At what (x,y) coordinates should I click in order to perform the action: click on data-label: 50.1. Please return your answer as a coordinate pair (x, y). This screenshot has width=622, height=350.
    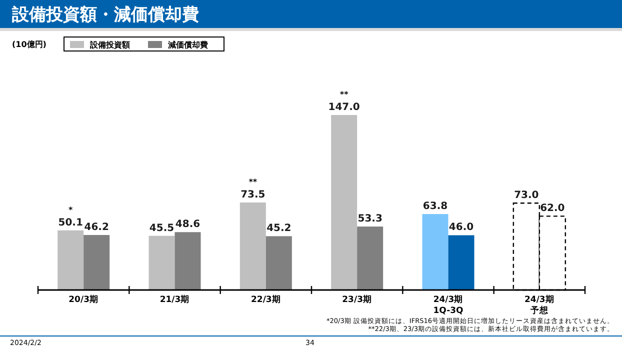
    Looking at the image, I should click on (70, 222).